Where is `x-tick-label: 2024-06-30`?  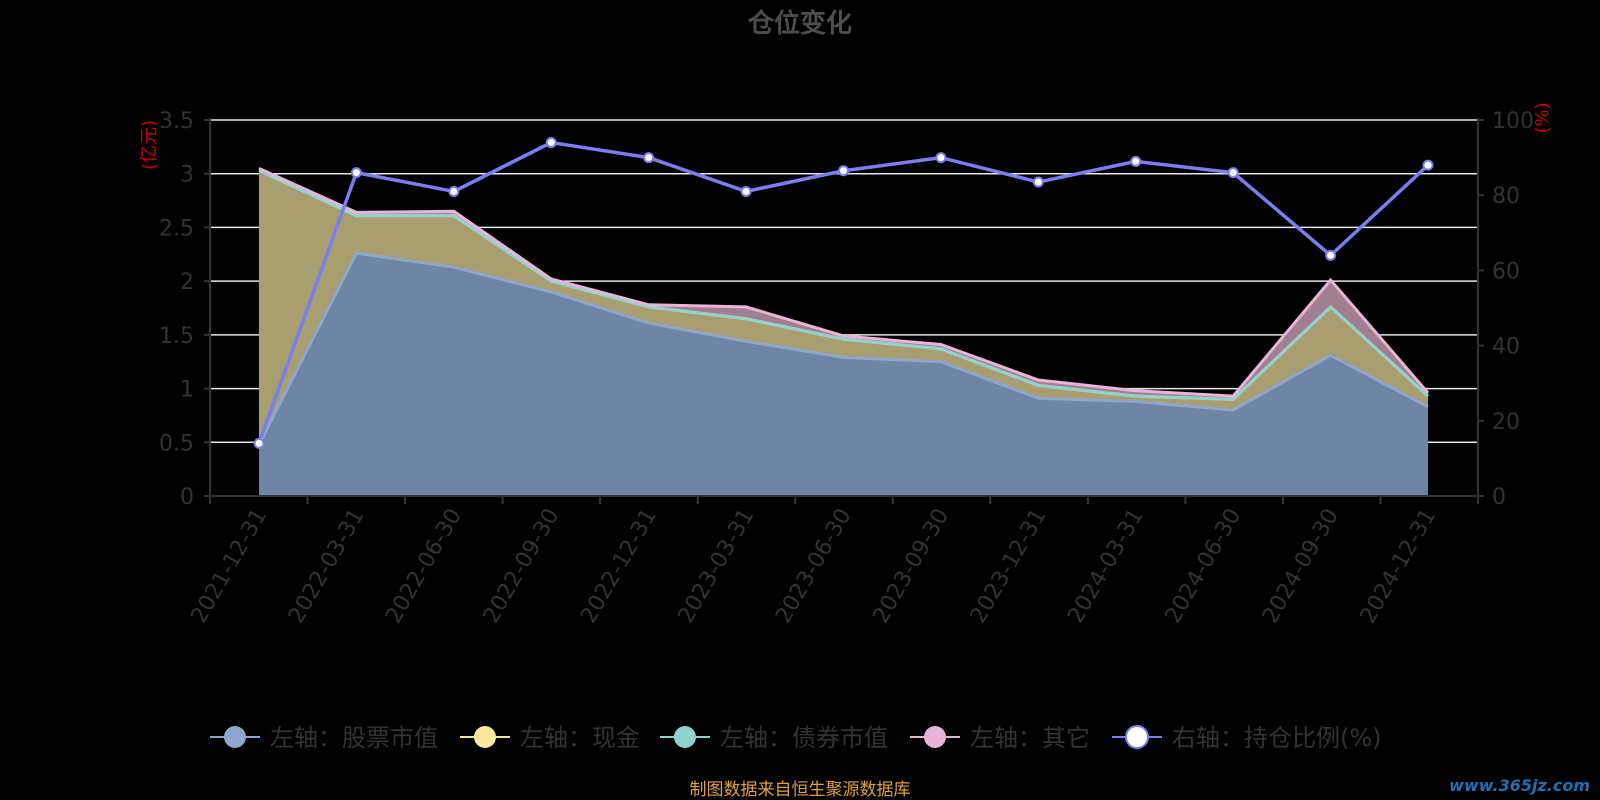 x-tick-label: 2024-06-30 is located at coordinates (1204, 566).